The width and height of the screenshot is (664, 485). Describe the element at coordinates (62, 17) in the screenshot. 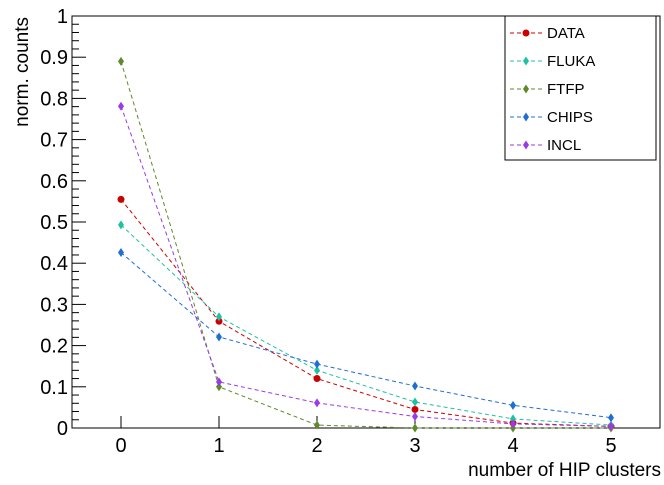

I see `y-tick-label: 1` at that location.